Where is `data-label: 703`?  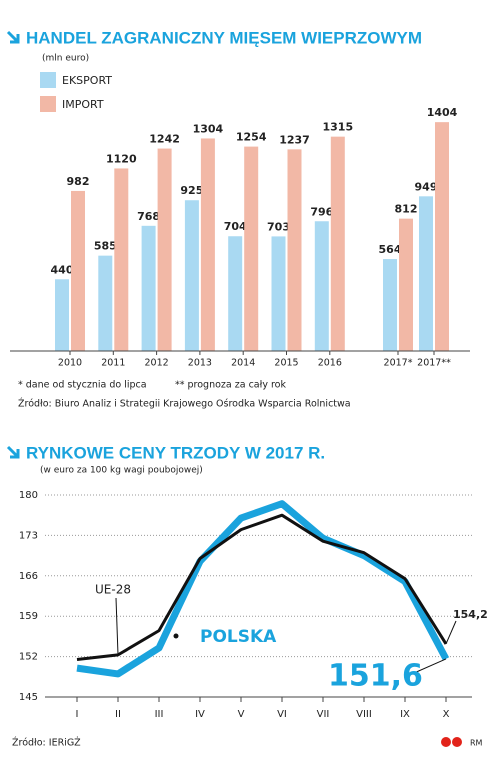
data-label: 703 is located at coordinates (278, 226).